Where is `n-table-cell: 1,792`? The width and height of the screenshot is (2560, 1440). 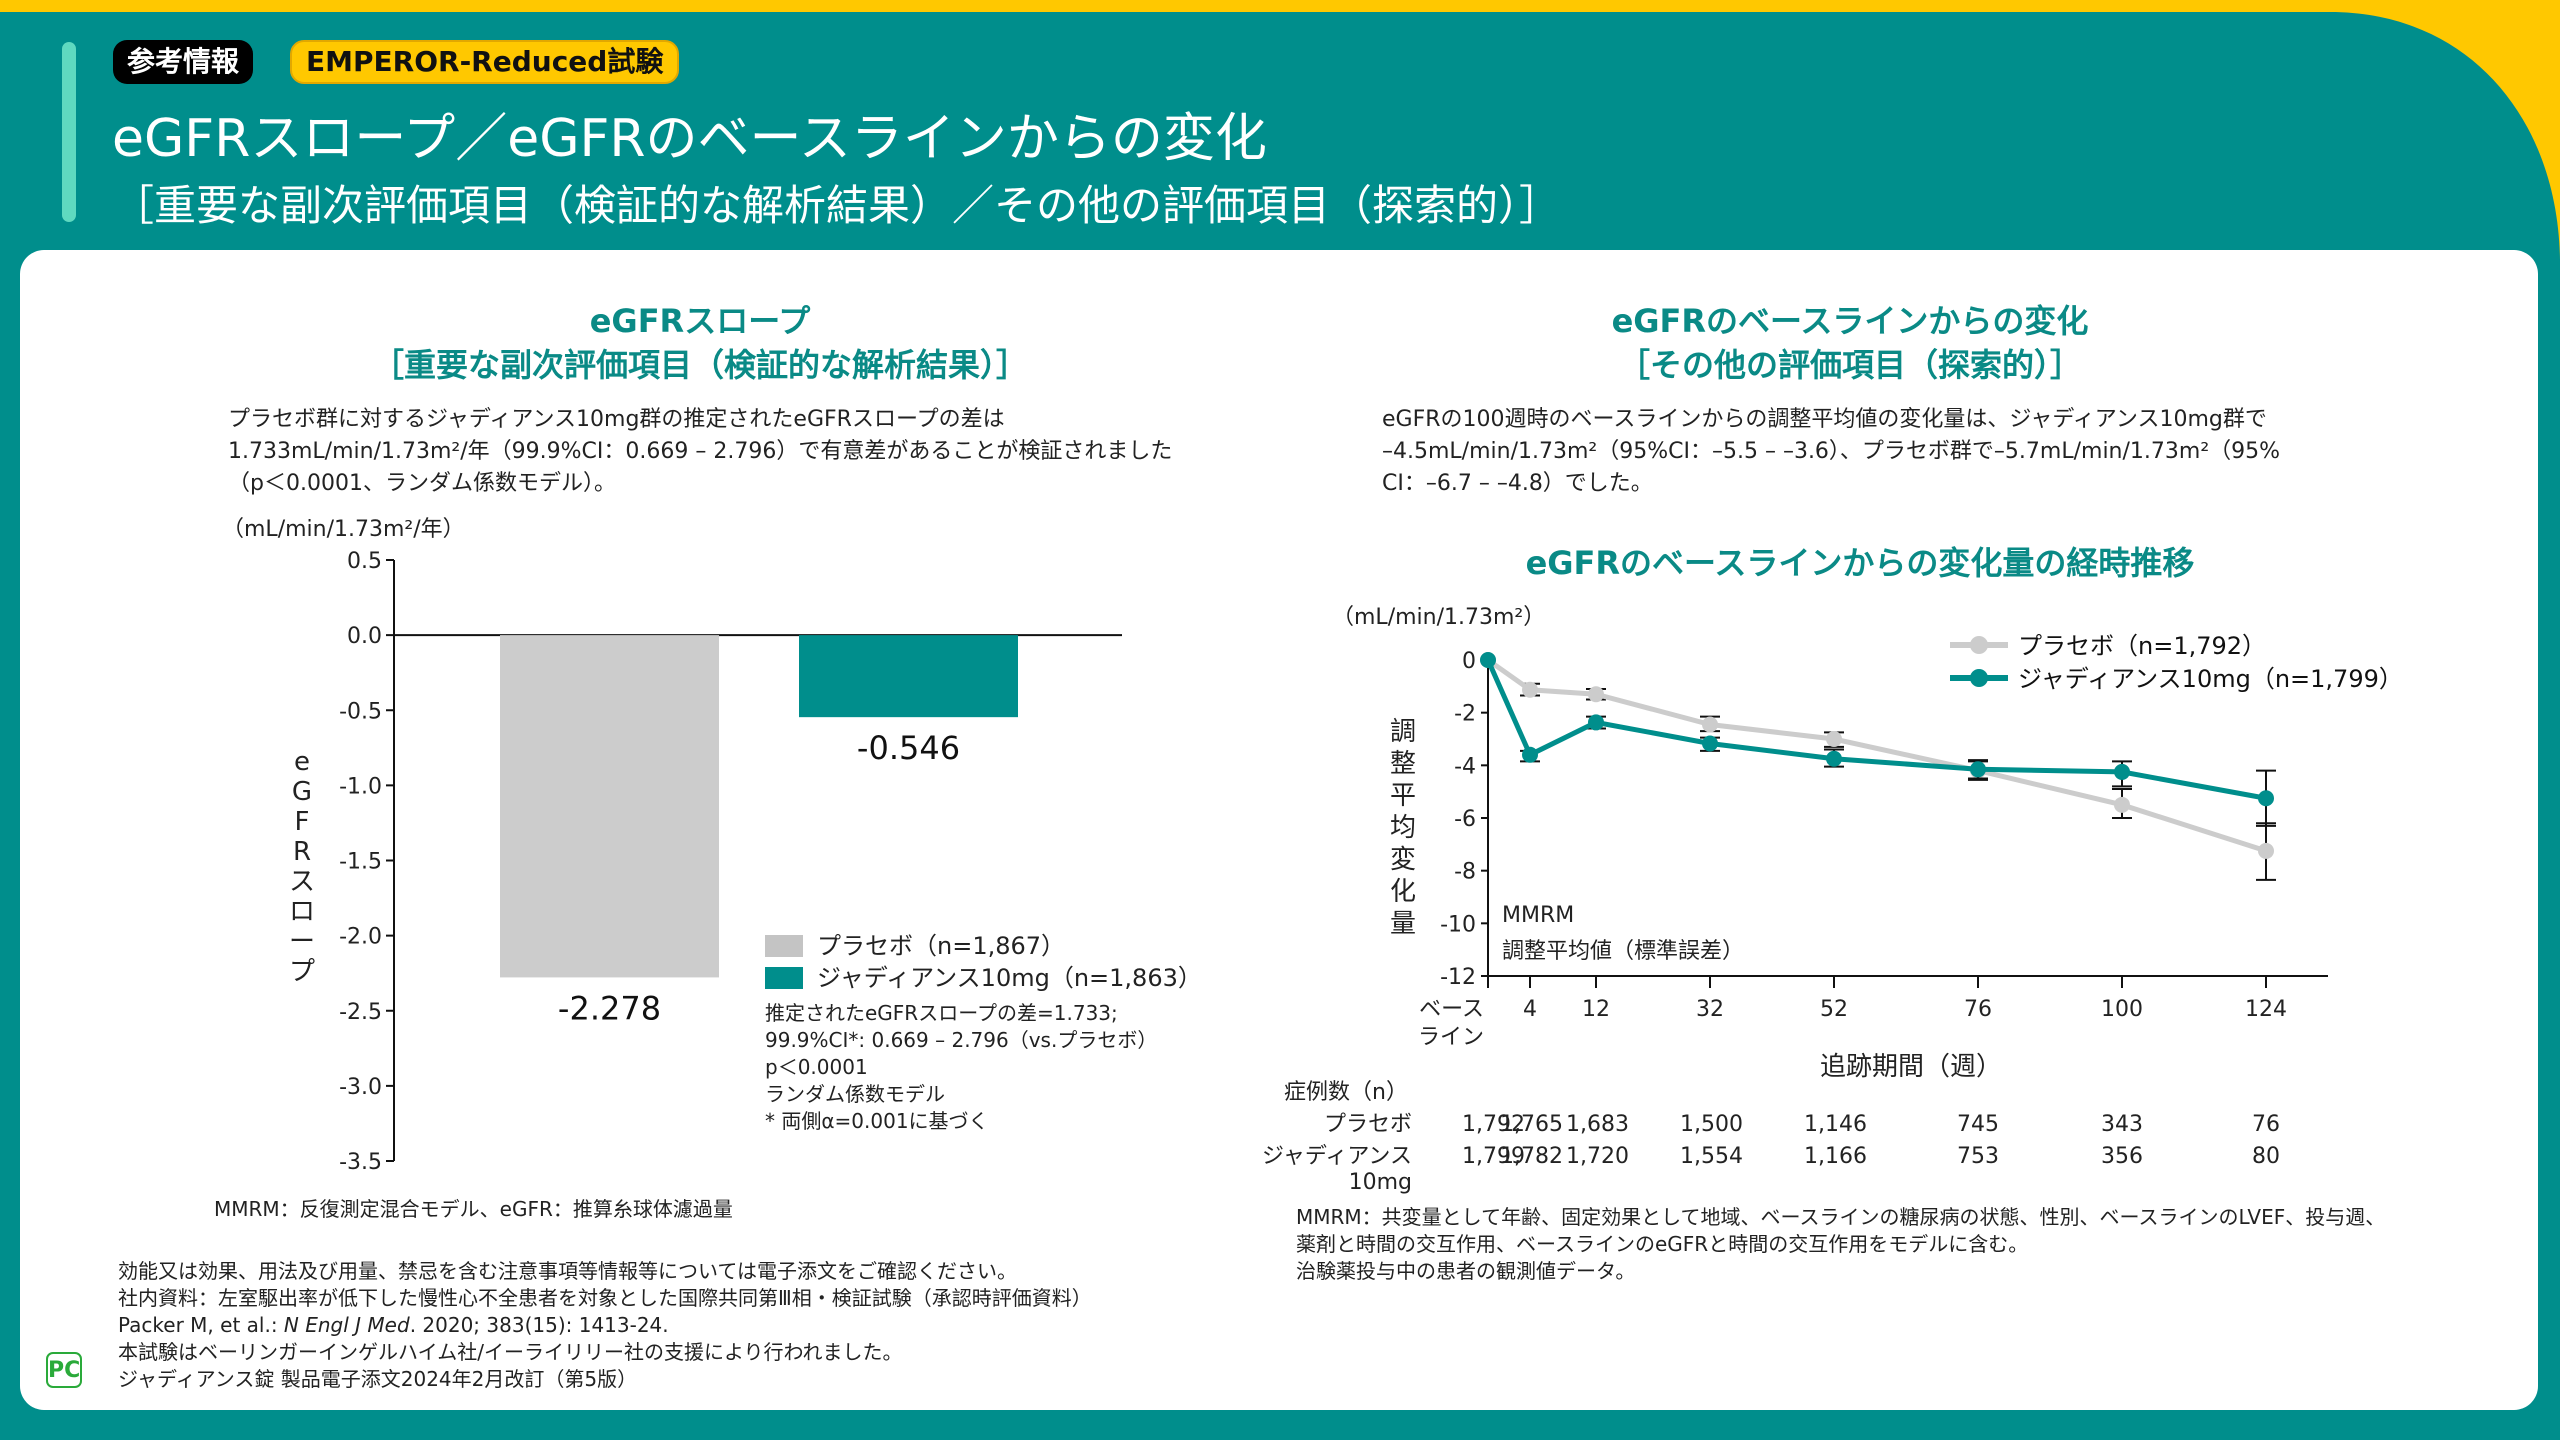
n-table-cell: 1,792 is located at coordinates (1493, 1124).